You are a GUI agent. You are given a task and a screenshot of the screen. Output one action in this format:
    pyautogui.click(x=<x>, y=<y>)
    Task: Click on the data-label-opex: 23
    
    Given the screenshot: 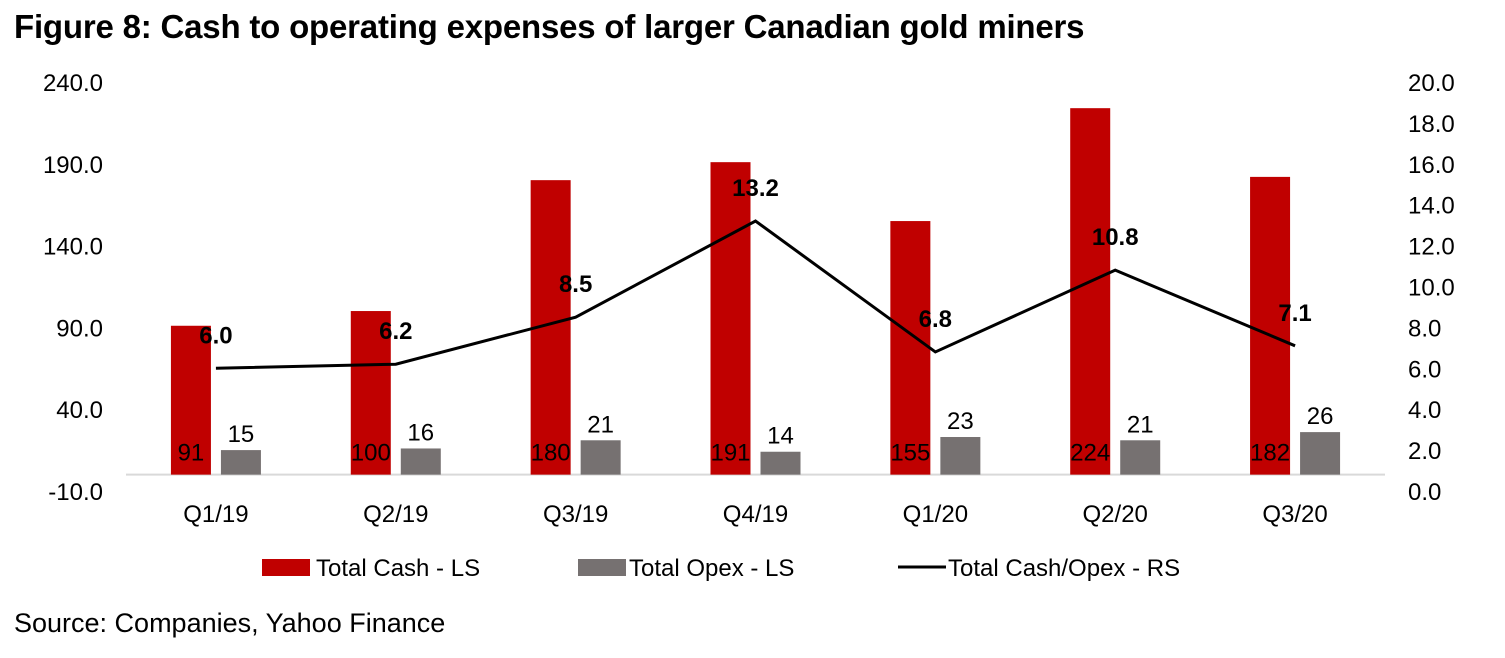 What is the action you would take?
    pyautogui.click(x=960, y=421)
    